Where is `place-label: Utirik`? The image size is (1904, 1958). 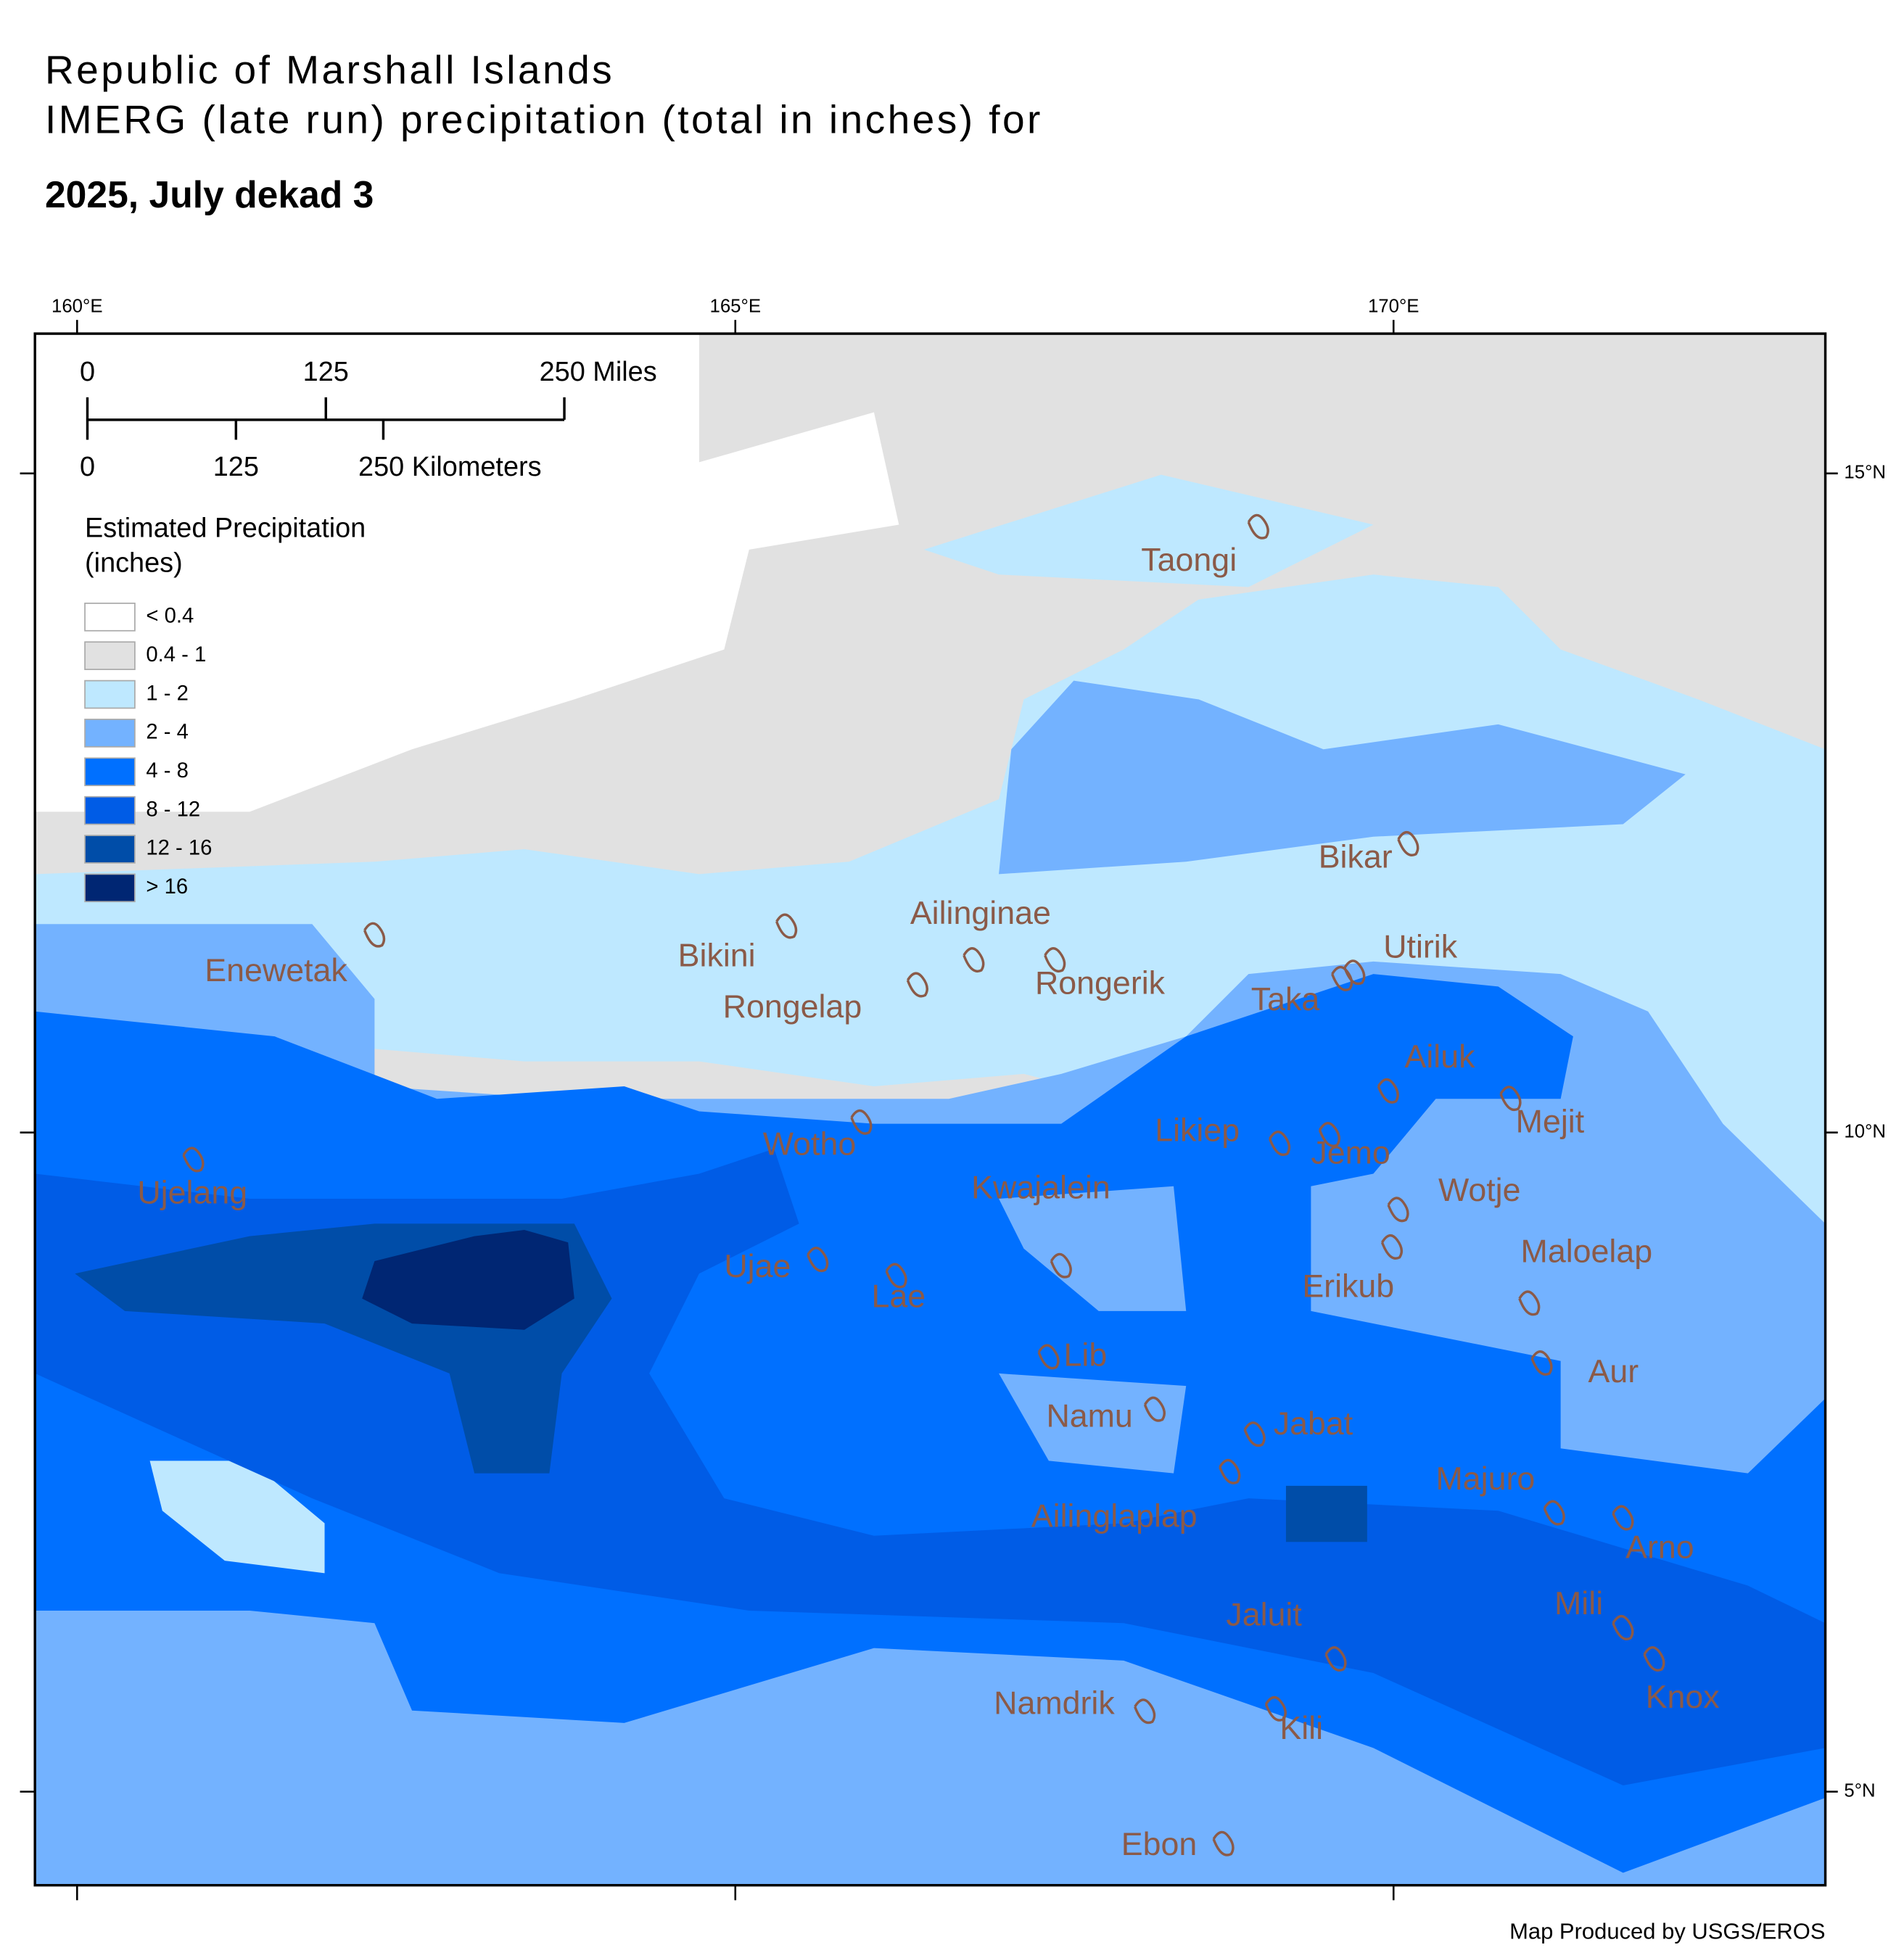
place-label: Utirik is located at coordinates (1421, 947).